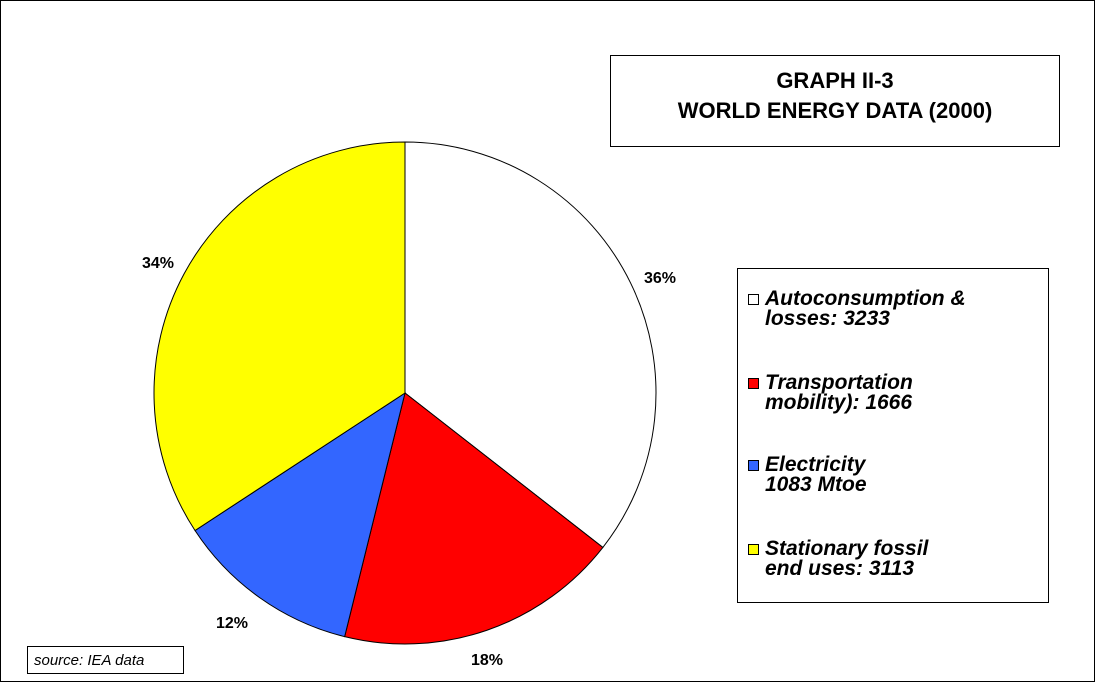 Image resolution: width=1095 pixels, height=682 pixels. What do you see at coordinates (865, 298) in the screenshot?
I see `legend-label-autoconsumption-line1: Autoconsumption &` at bounding box center [865, 298].